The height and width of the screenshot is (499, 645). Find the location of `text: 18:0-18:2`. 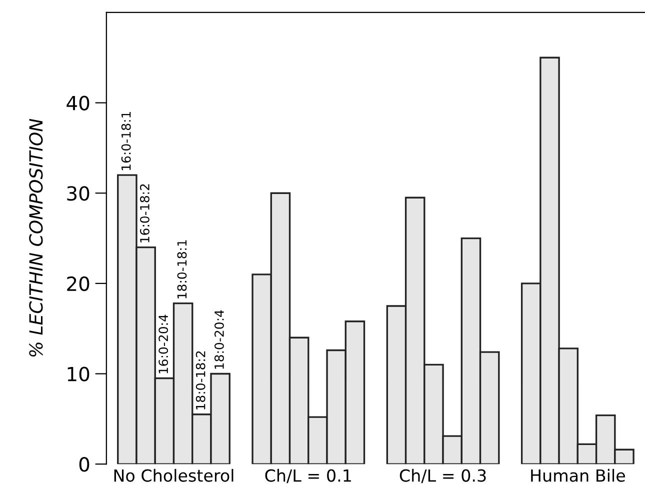

text: 18:0-18:2 is located at coordinates (201, 380).